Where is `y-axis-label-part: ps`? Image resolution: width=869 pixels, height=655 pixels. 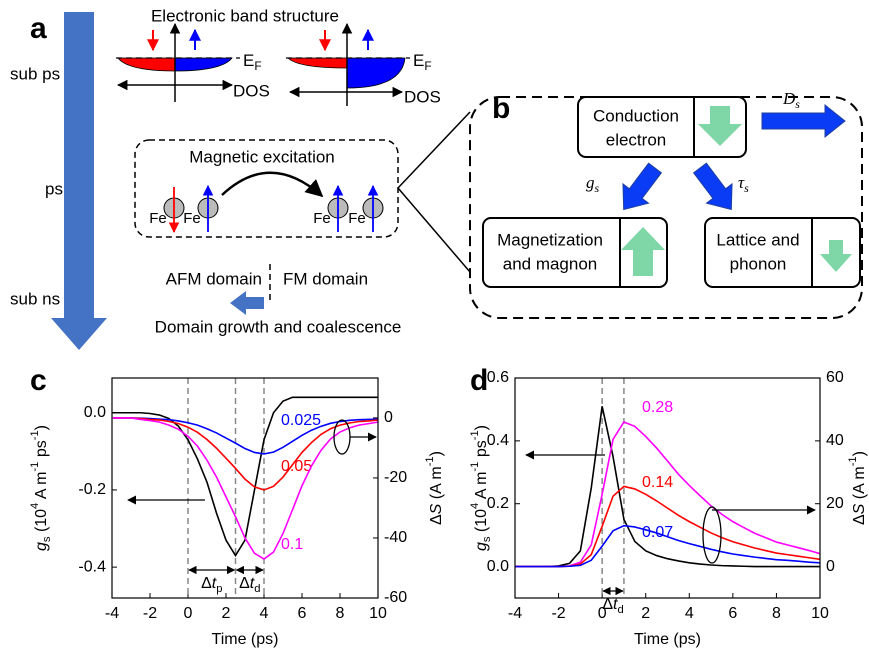 y-axis-label-part: ps is located at coordinates (41, 450).